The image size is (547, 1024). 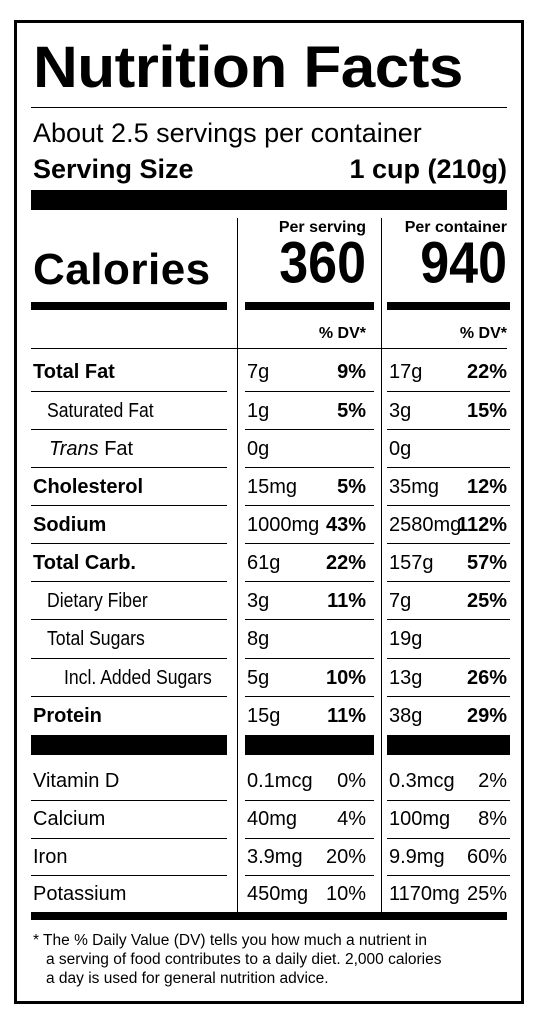 I want to click on vitamin-container-amount: 1170mg, so click(x=424, y=894).